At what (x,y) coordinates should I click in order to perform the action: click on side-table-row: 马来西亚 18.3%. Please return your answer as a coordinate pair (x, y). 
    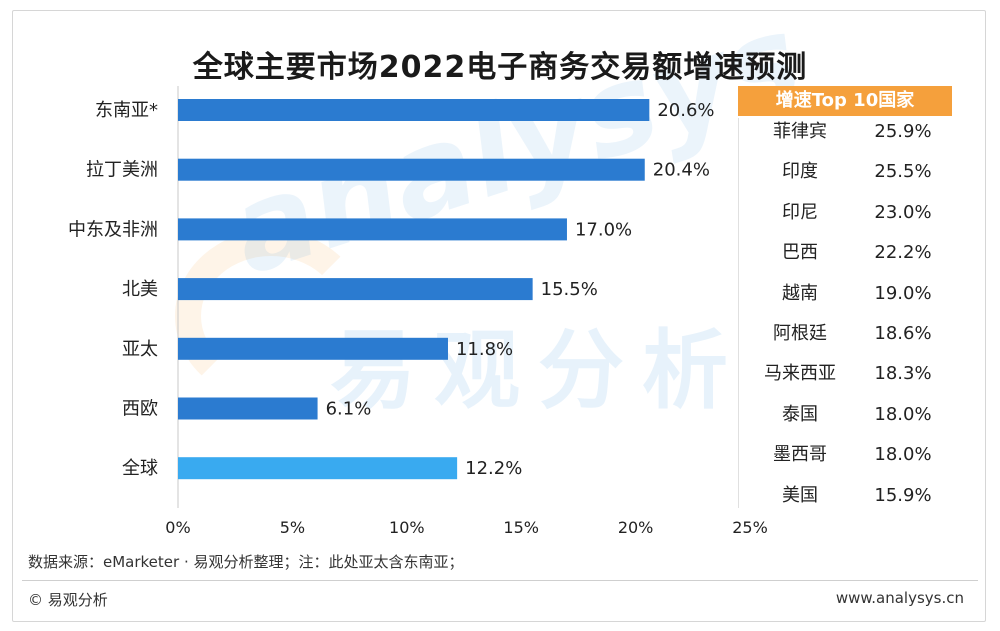
    Looking at the image, I should click on (846, 374).